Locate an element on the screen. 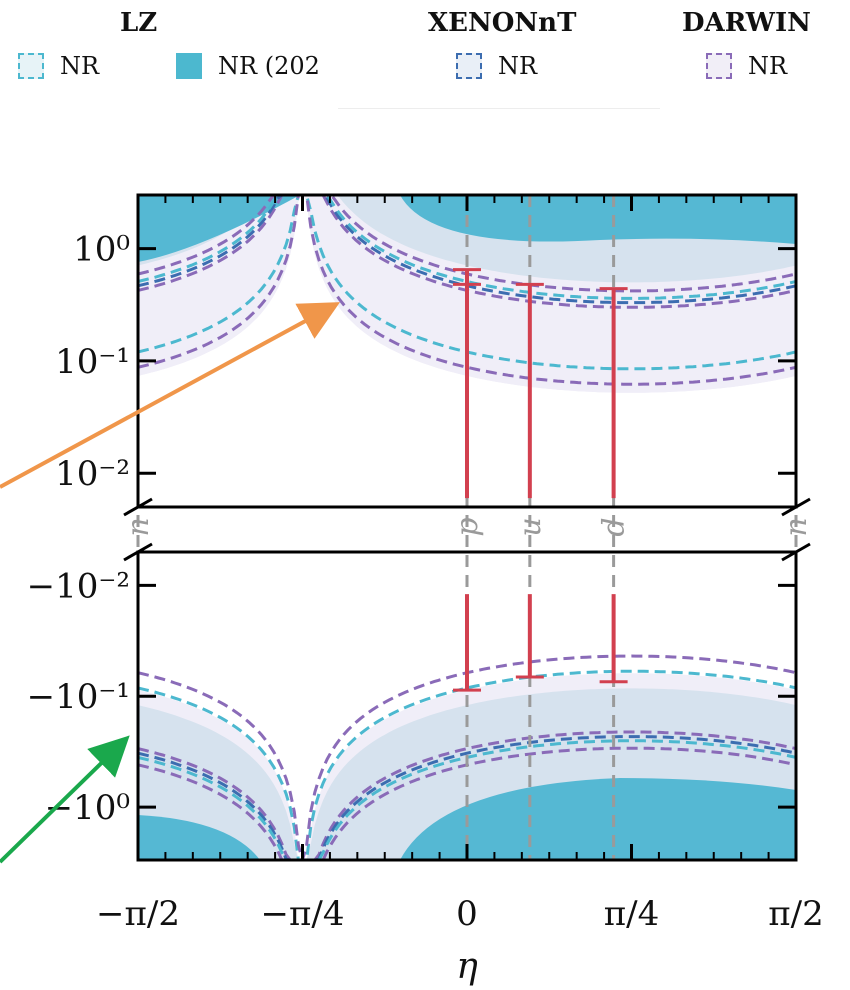  vertical-line-label-3: d is located at coordinates (614, 526).